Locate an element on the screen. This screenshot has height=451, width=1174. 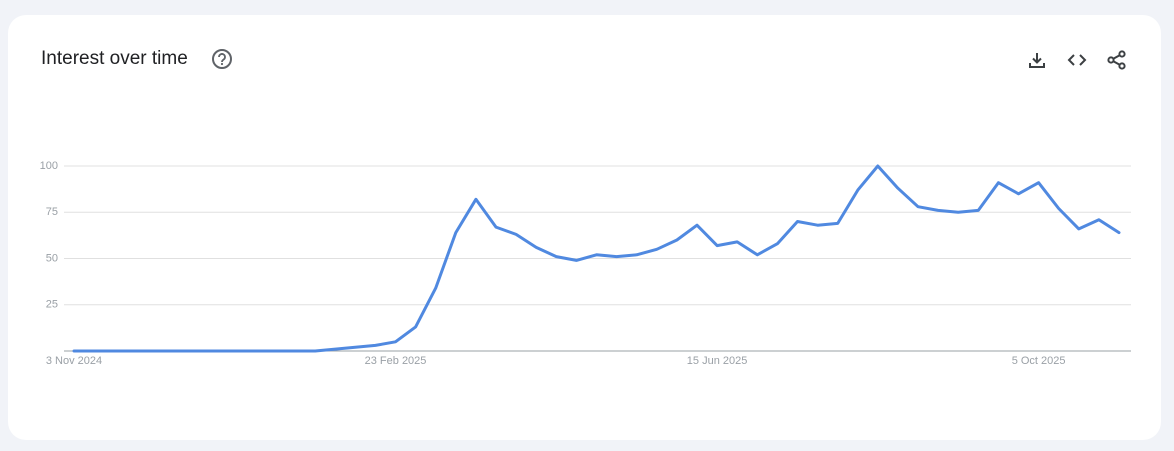
y-tick-label: 50 is located at coordinates (52, 258).